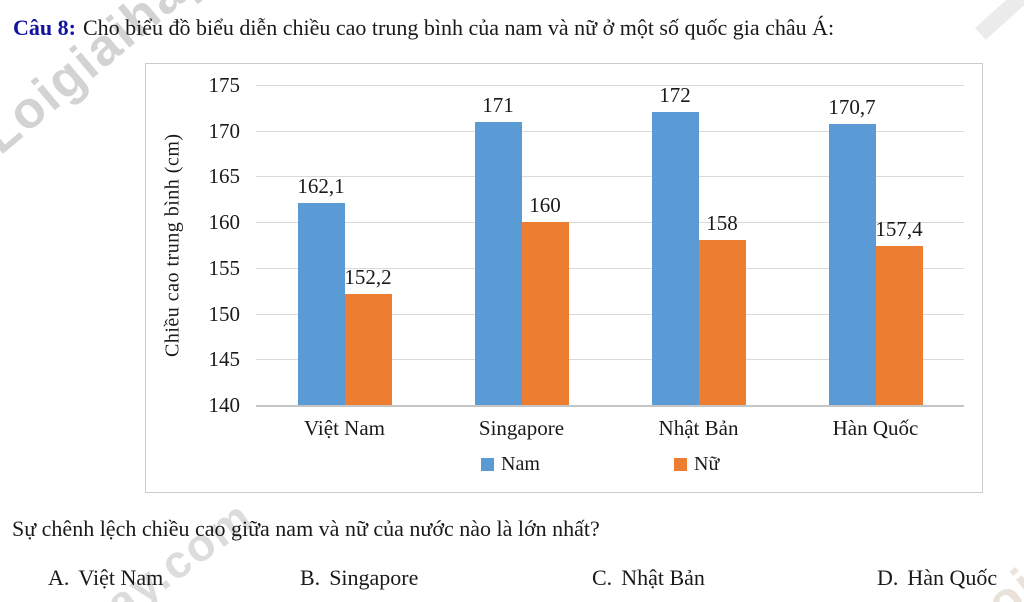 The image size is (1024, 602). Describe the element at coordinates (707, 464) in the screenshot. I see `legend-label: Nữ` at that location.